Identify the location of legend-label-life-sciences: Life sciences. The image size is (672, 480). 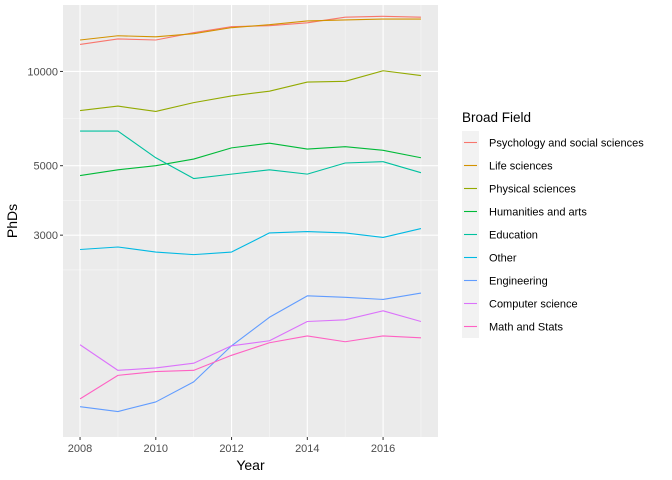
(521, 167).